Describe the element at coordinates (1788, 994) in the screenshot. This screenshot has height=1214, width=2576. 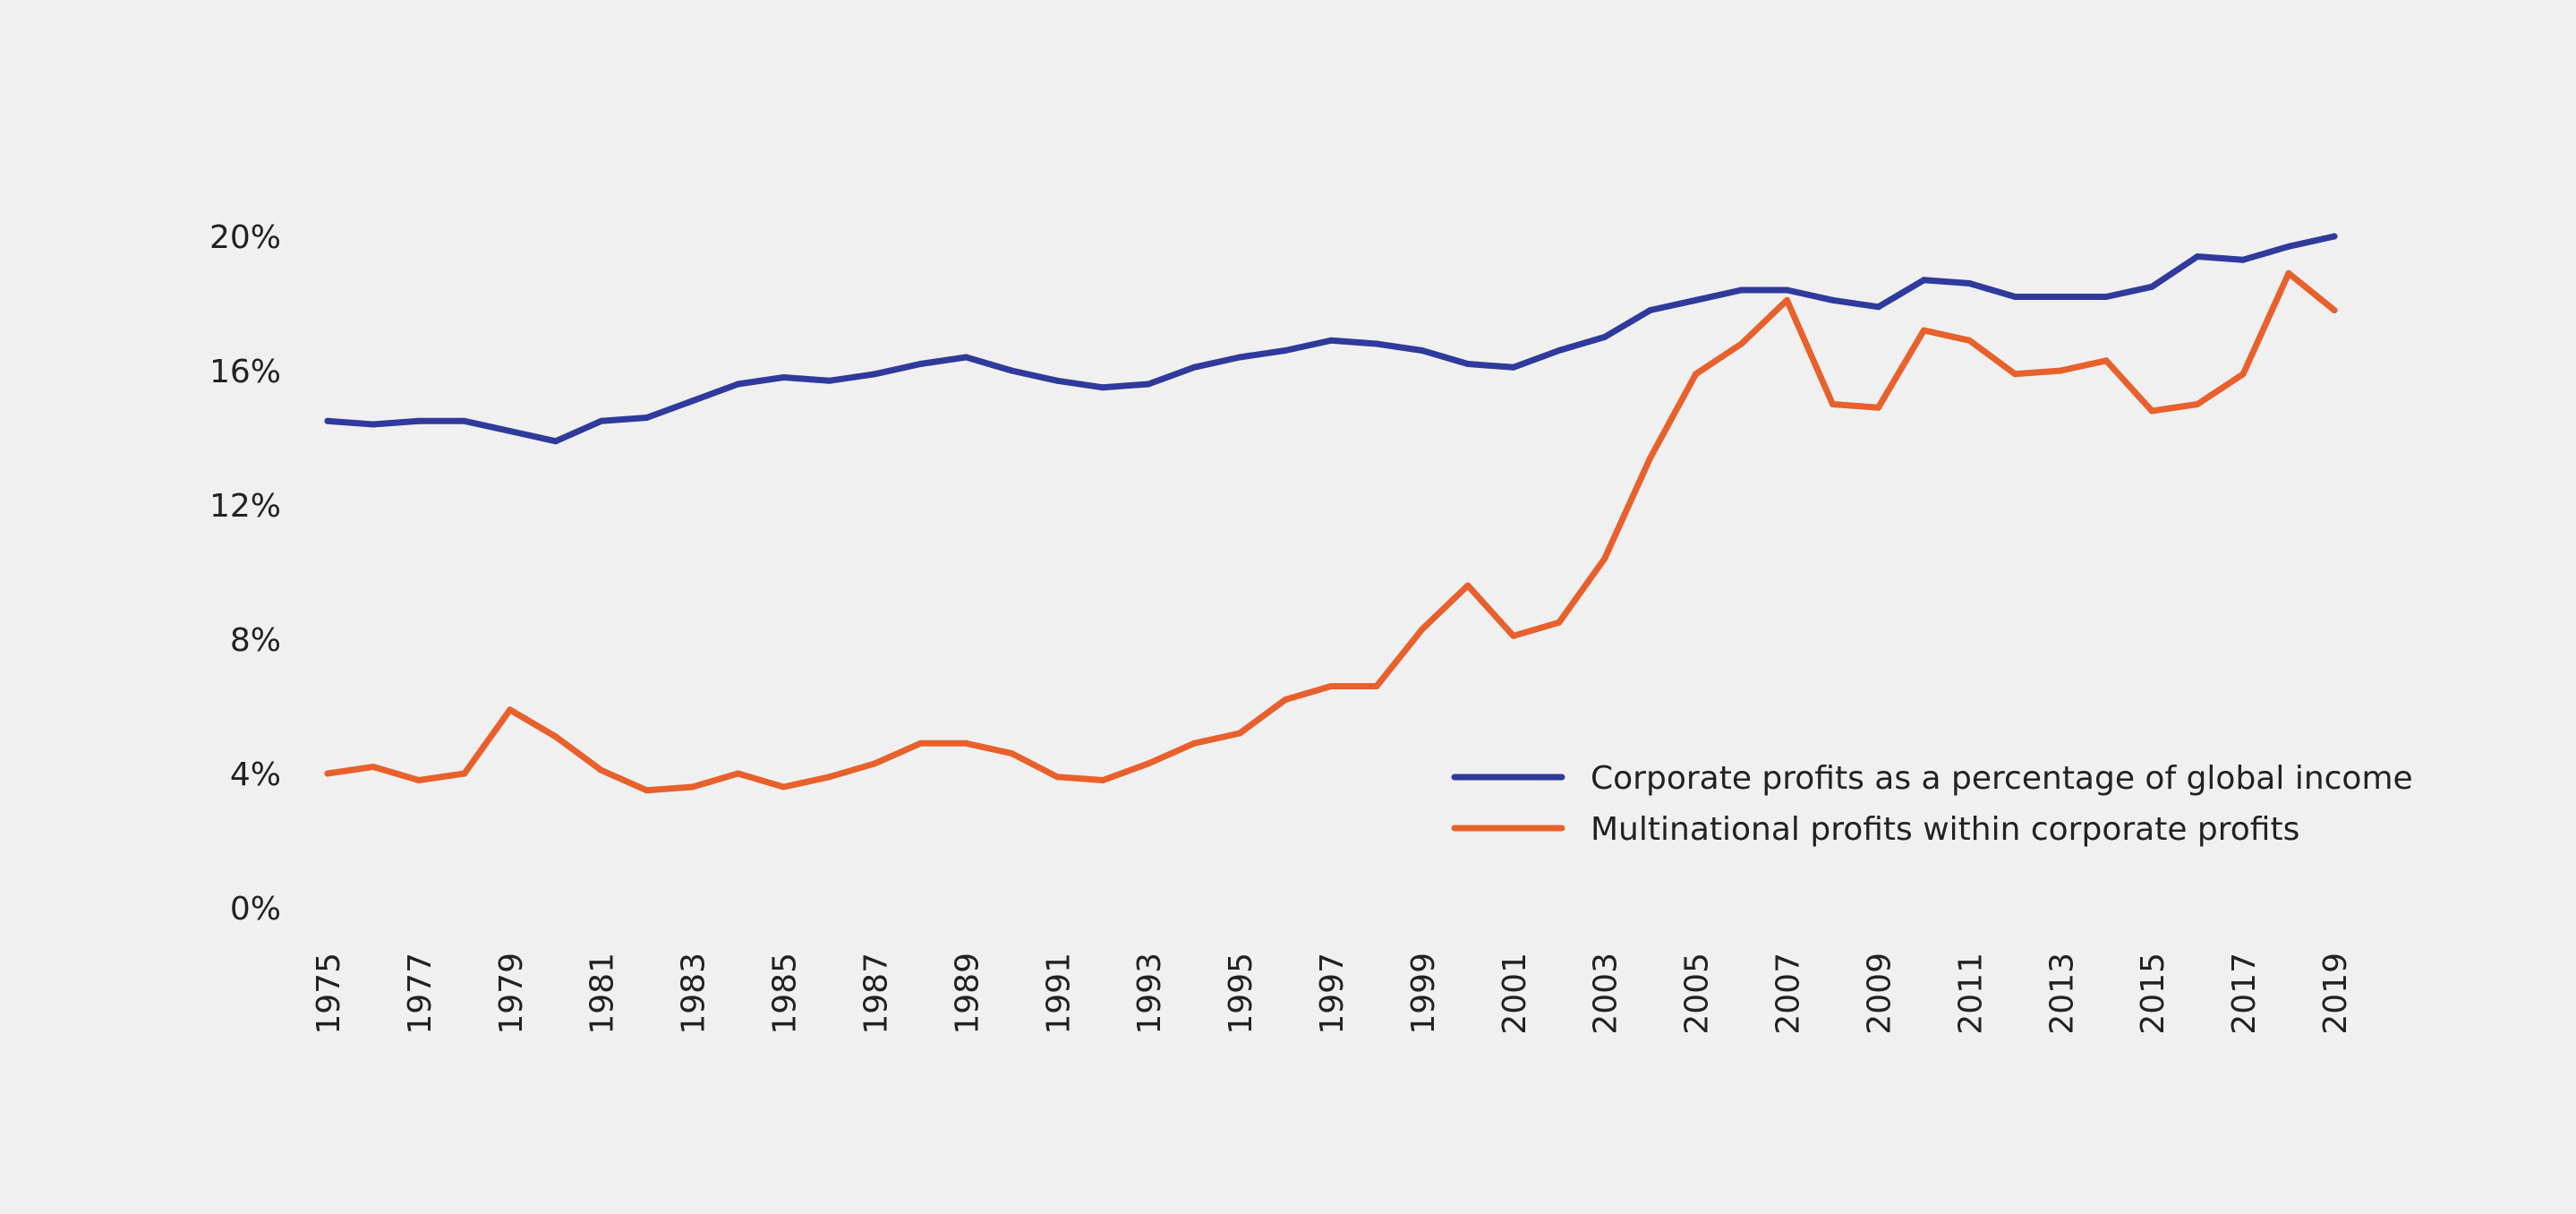
I see `x-tick-label: 2007` at that location.